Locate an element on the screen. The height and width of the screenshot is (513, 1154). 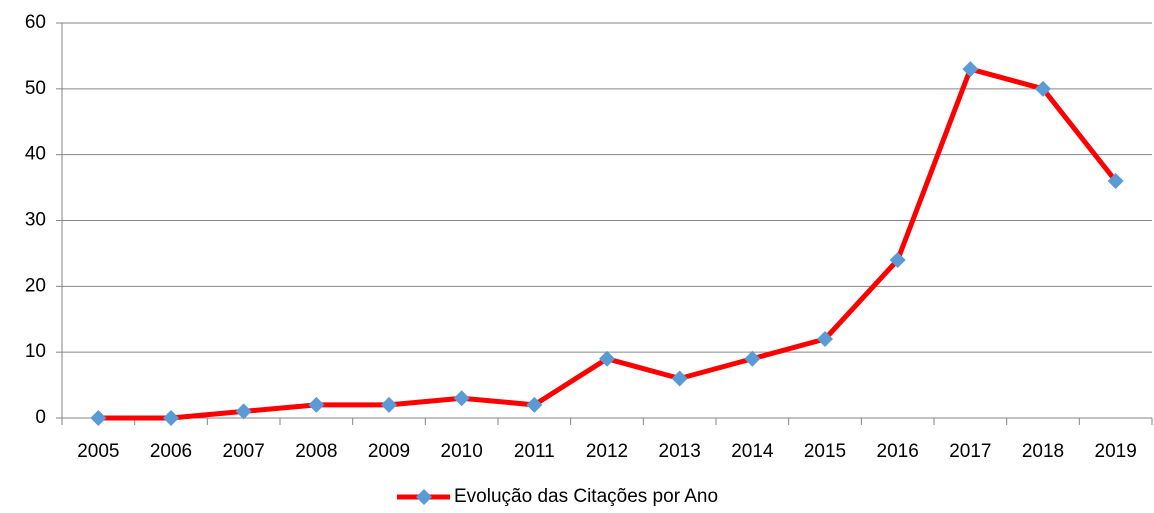
y-tick-label: 10 is located at coordinates (35, 351).